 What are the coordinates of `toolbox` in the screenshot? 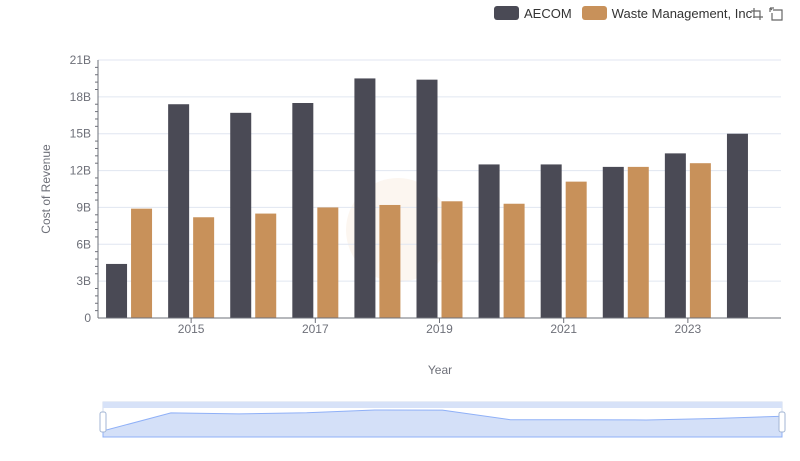 It's located at (765, 14).